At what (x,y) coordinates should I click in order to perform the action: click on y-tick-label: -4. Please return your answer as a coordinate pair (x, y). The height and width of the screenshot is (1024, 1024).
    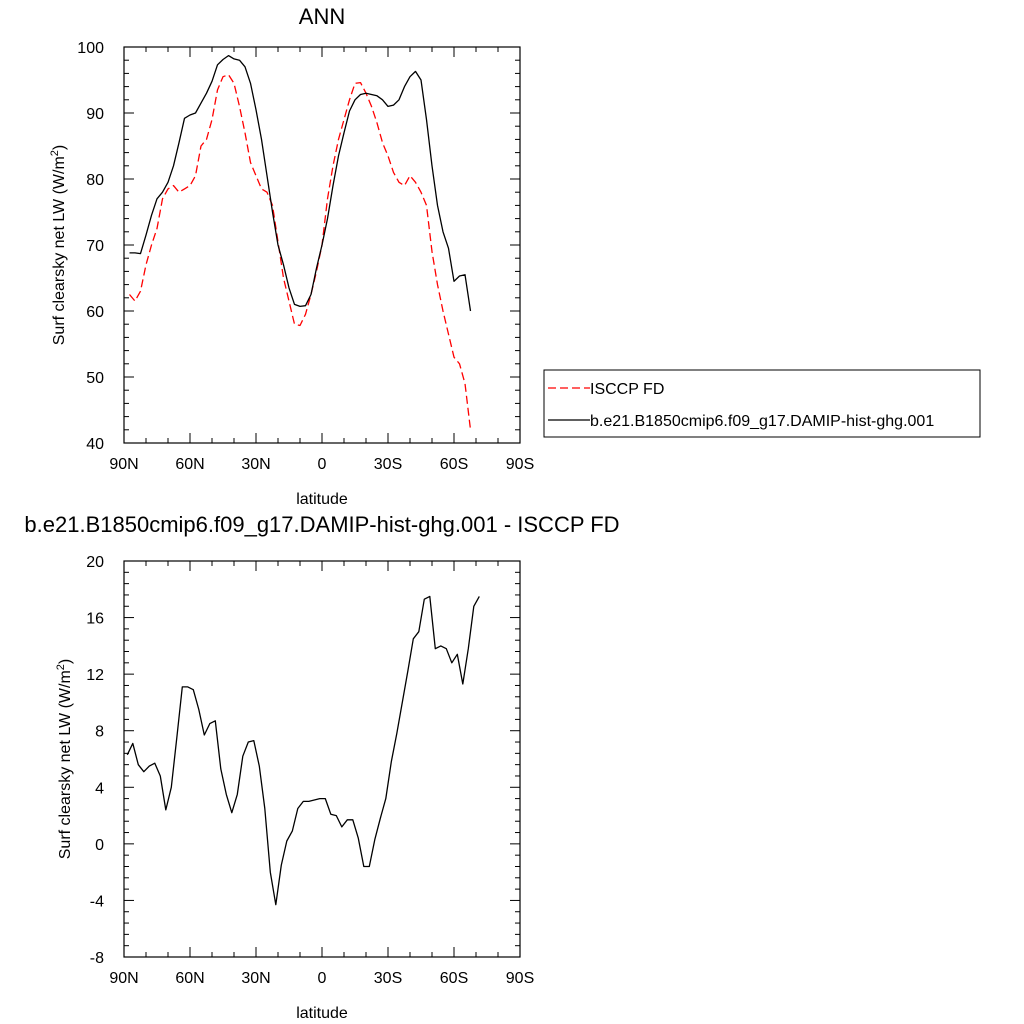
    Looking at the image, I should click on (97, 901).